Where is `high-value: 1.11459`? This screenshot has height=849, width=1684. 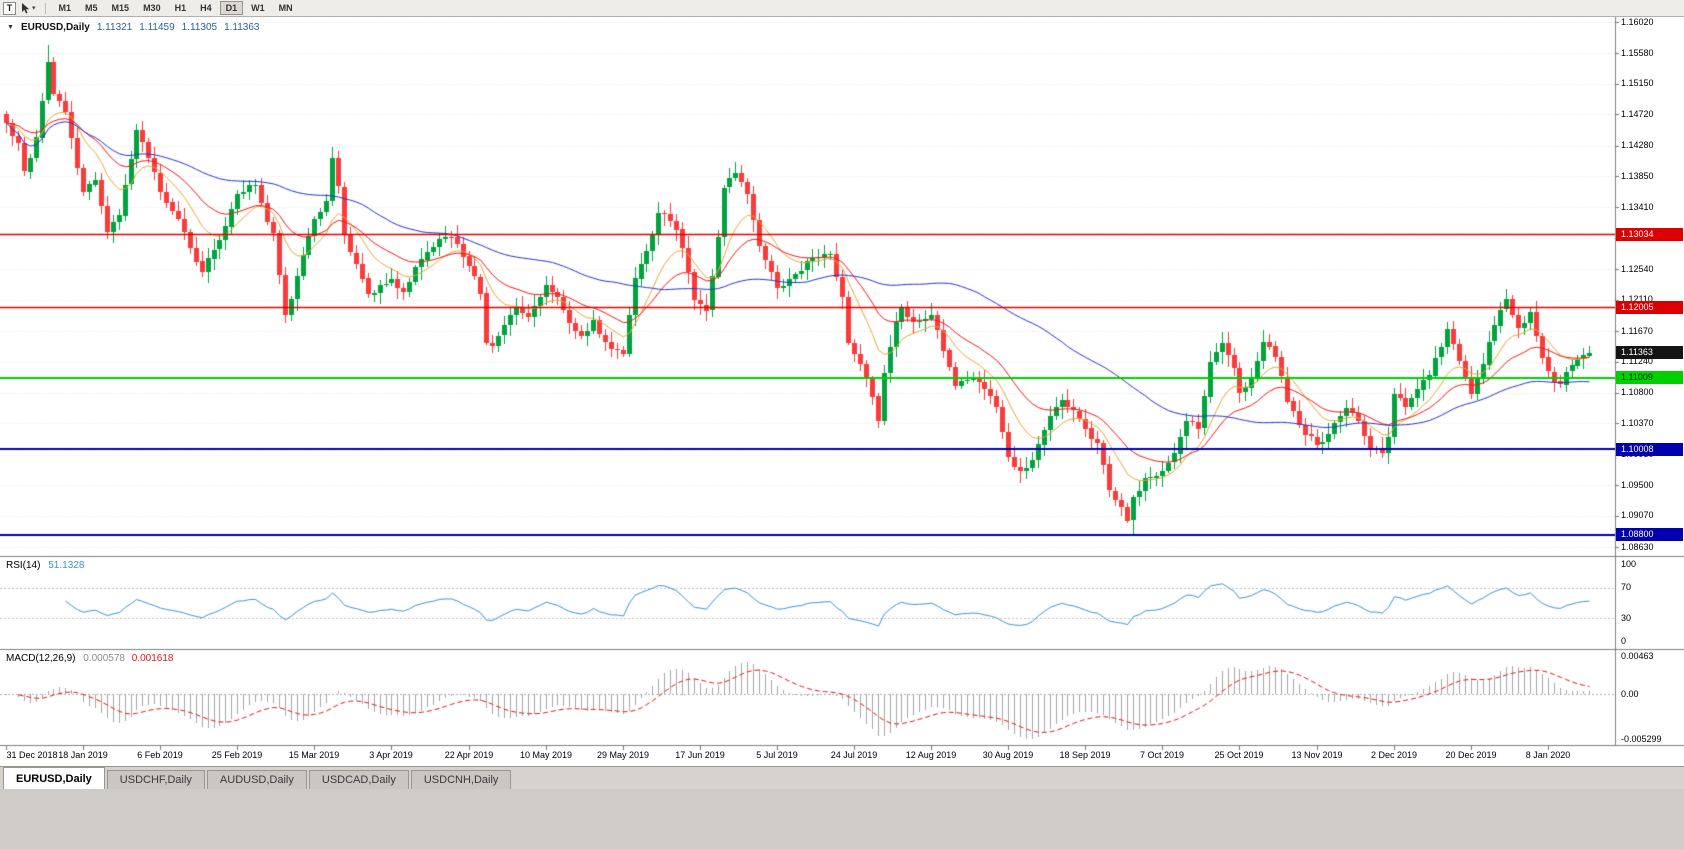
high-value: 1.11459 is located at coordinates (157, 27).